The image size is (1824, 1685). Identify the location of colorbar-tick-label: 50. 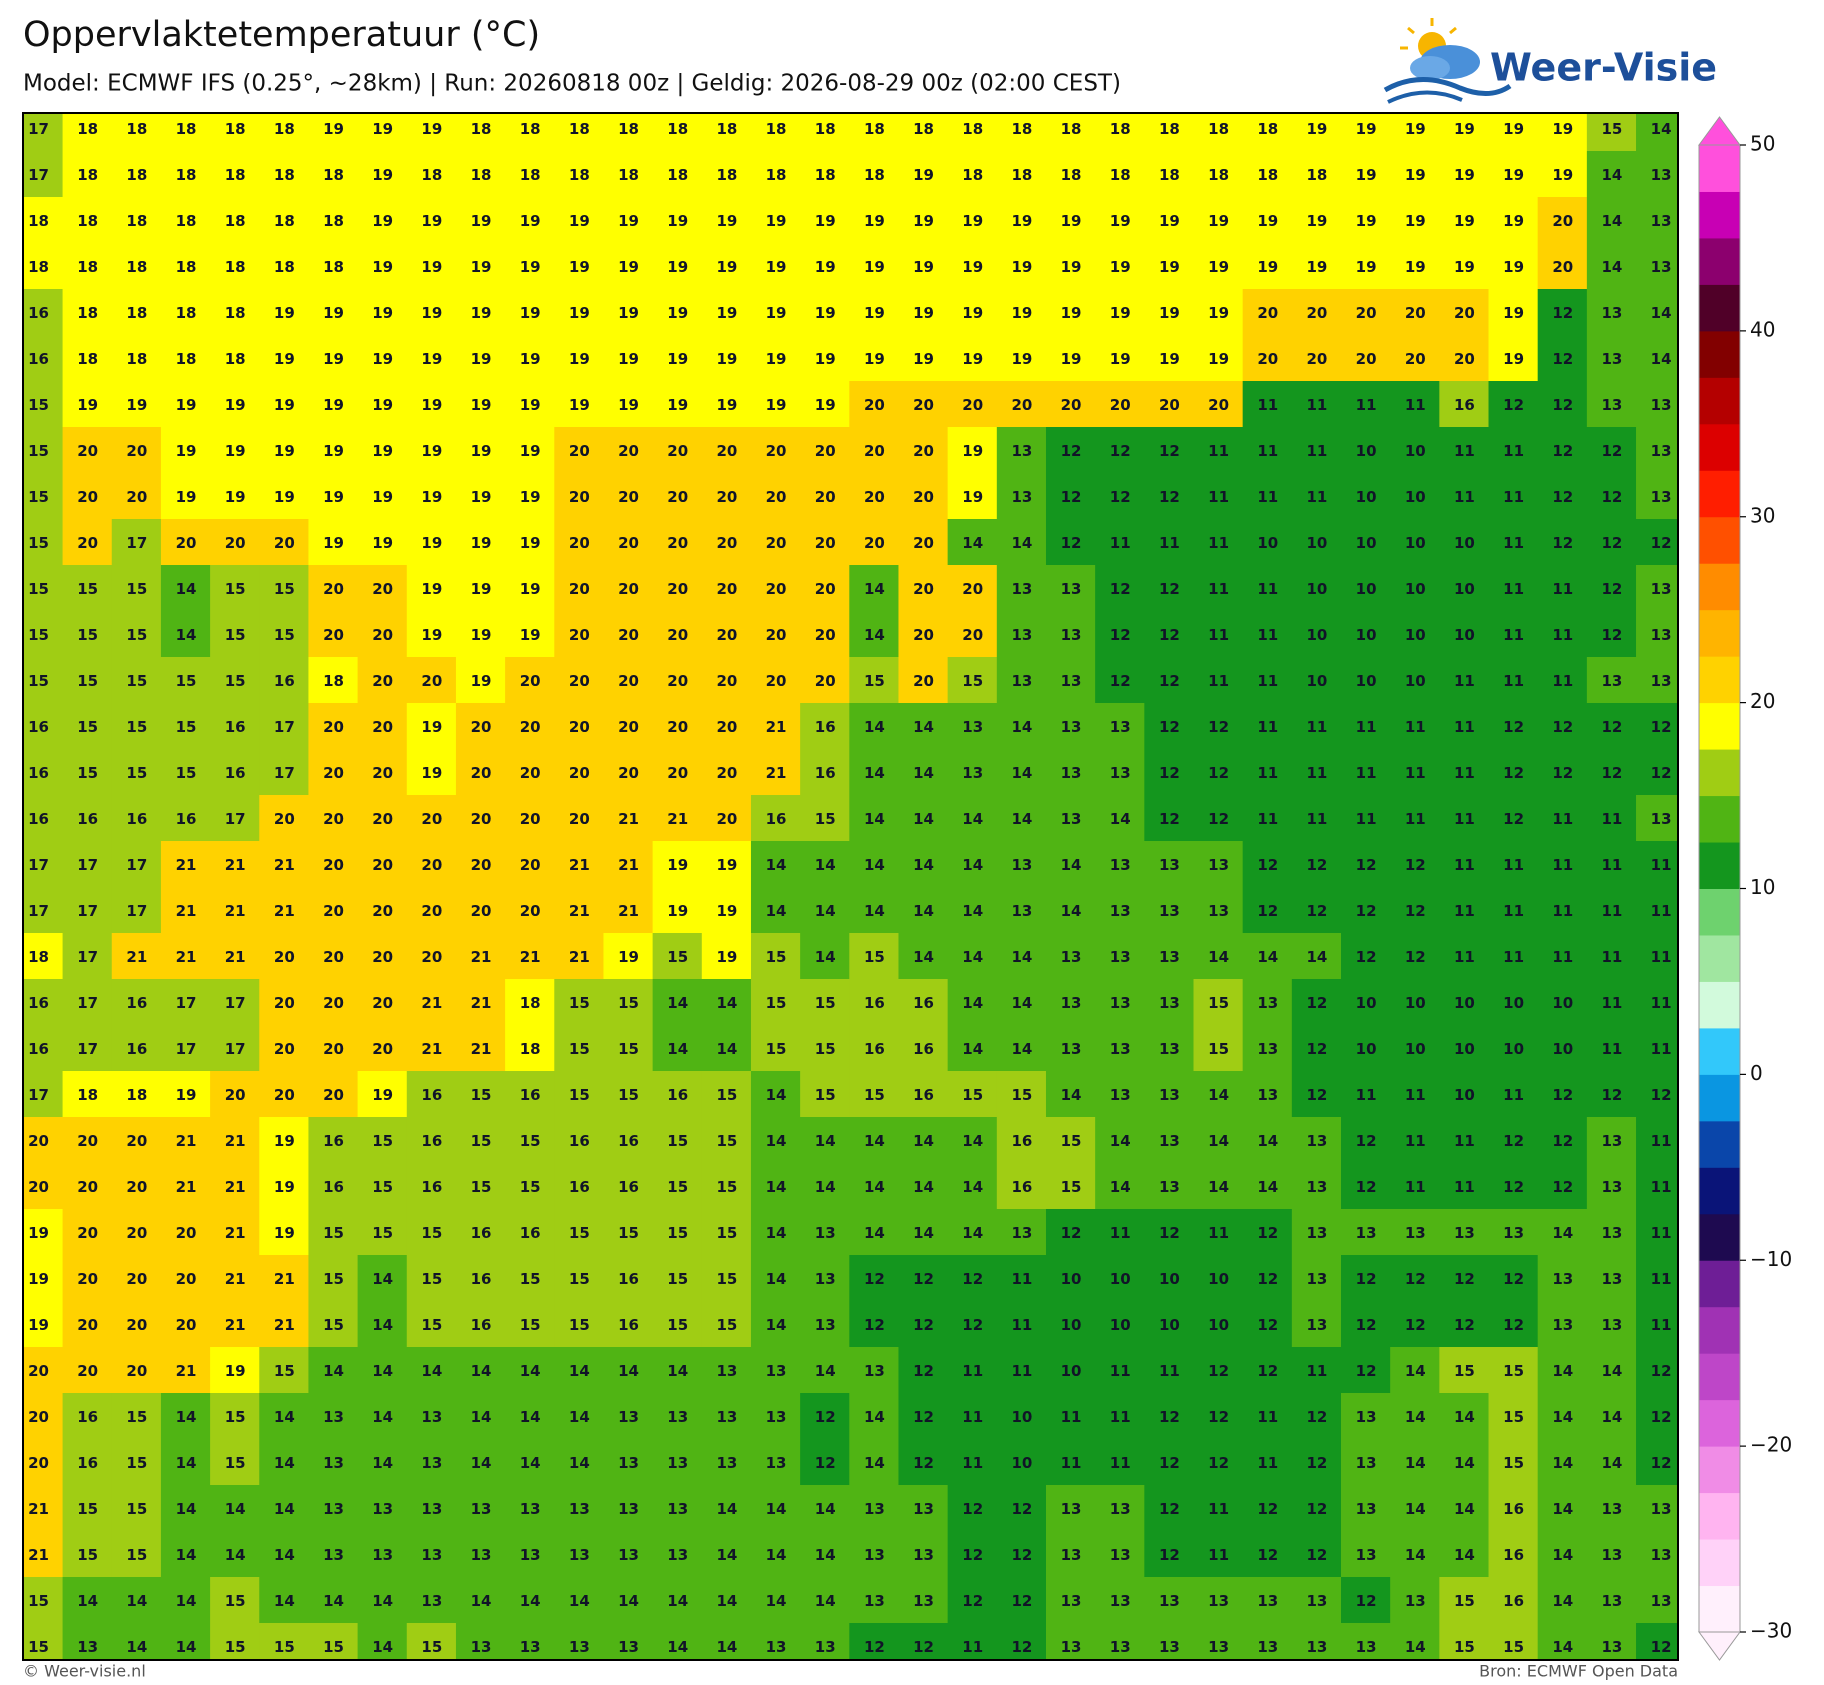
(1762, 144).